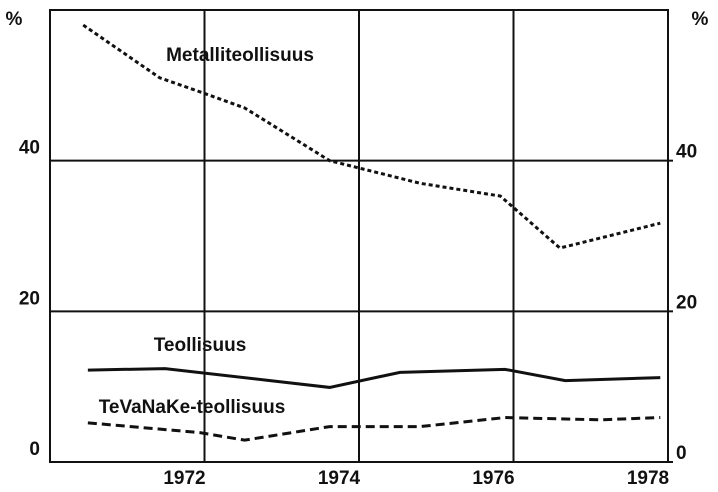  I want to click on x-tick-label: 1974, so click(339, 478).